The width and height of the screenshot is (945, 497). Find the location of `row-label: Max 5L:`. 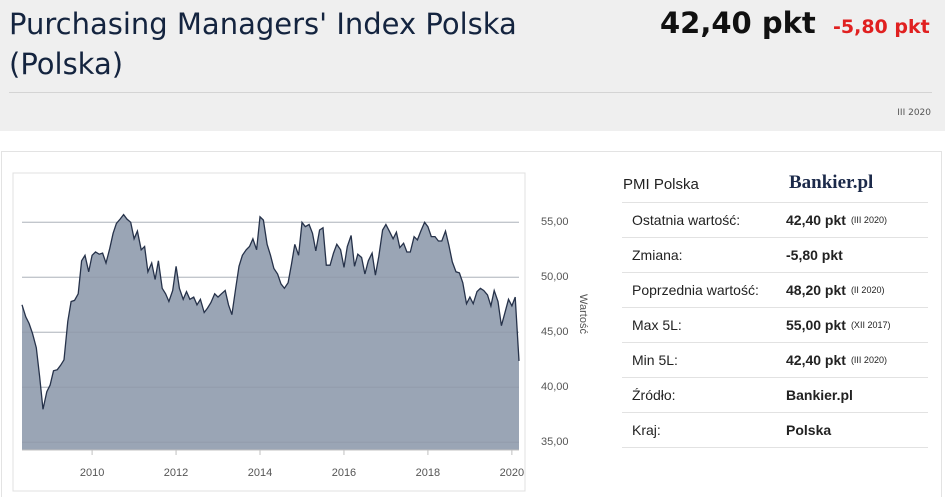

row-label: Max 5L: is located at coordinates (657, 325).